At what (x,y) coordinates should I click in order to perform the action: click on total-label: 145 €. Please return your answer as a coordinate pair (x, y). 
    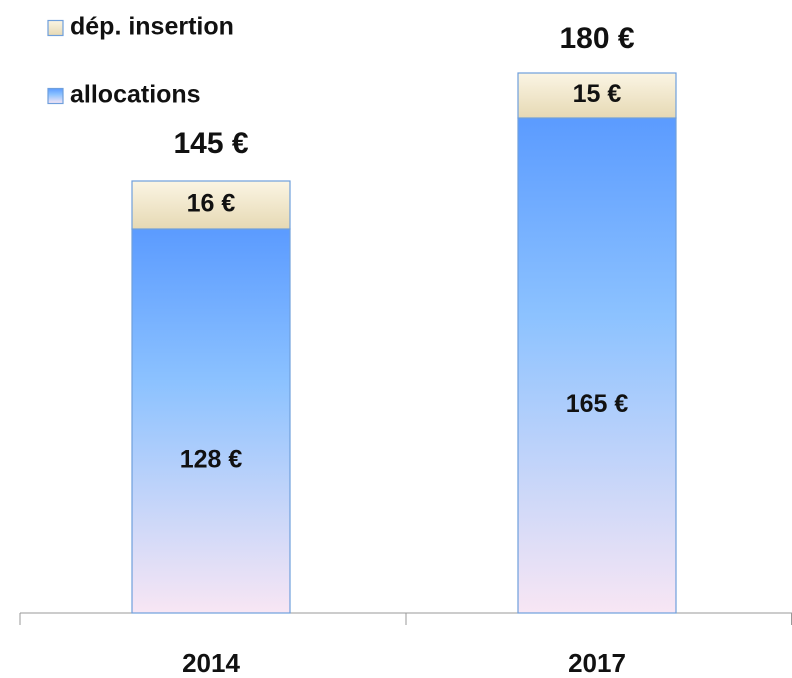
    Looking at the image, I should click on (210, 143).